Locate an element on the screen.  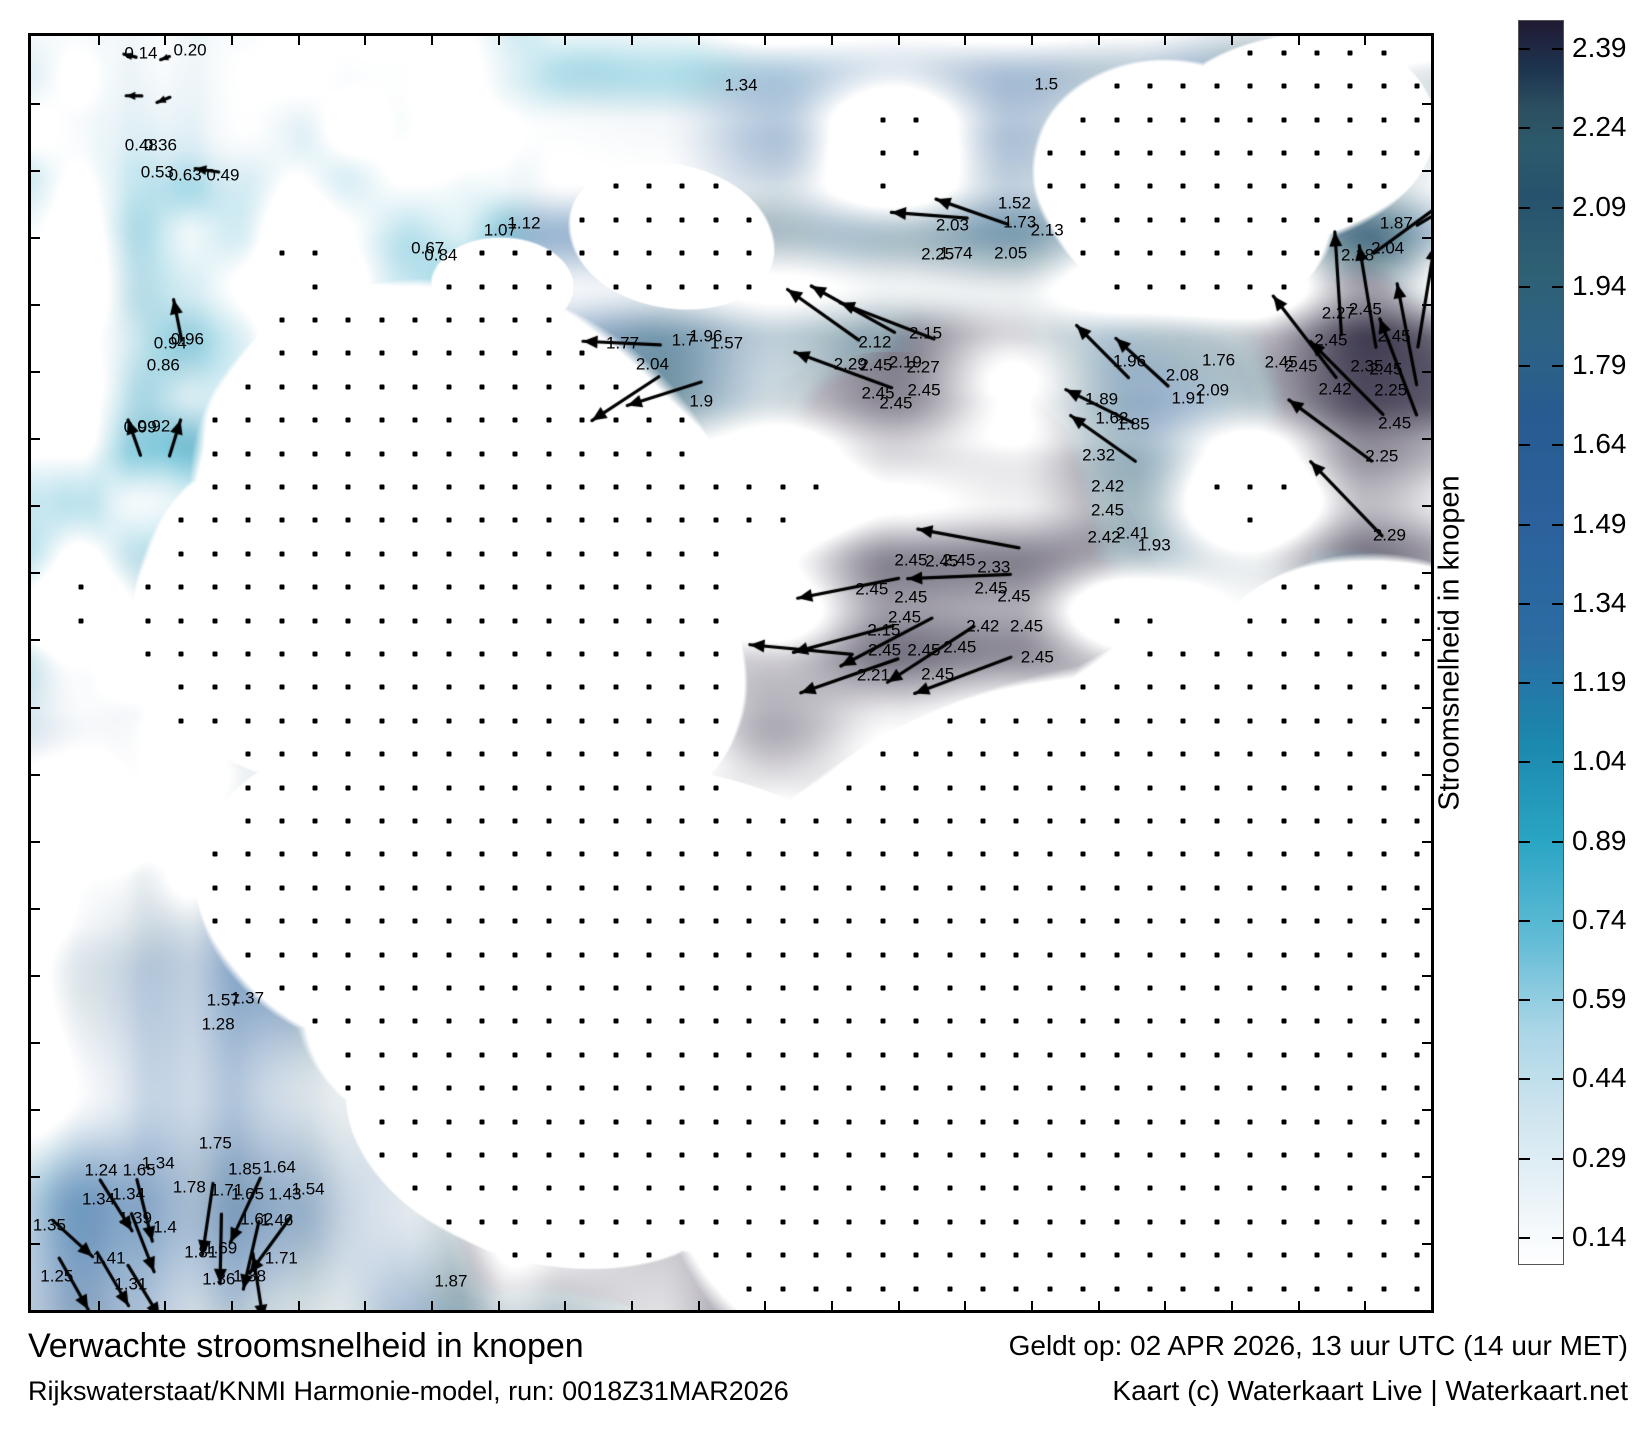
colorbar-tick-label: 1.19 is located at coordinates (1599, 682).